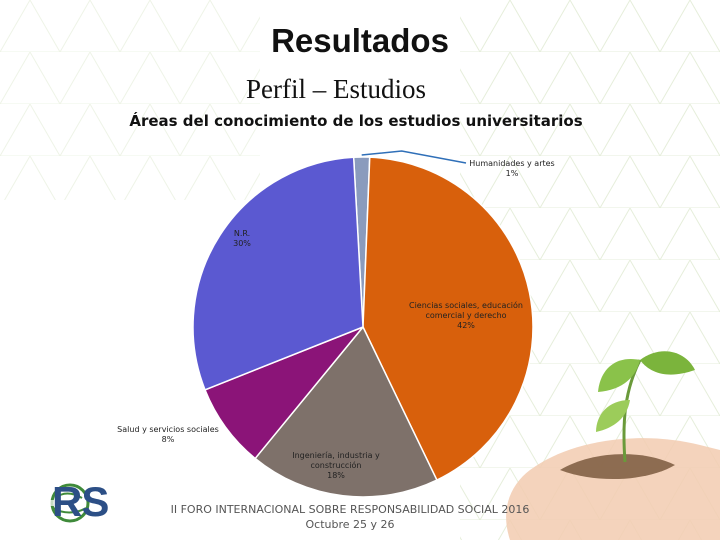  I want to click on slice-label-0: Humanidades y artes 1%, so click(511, 168).